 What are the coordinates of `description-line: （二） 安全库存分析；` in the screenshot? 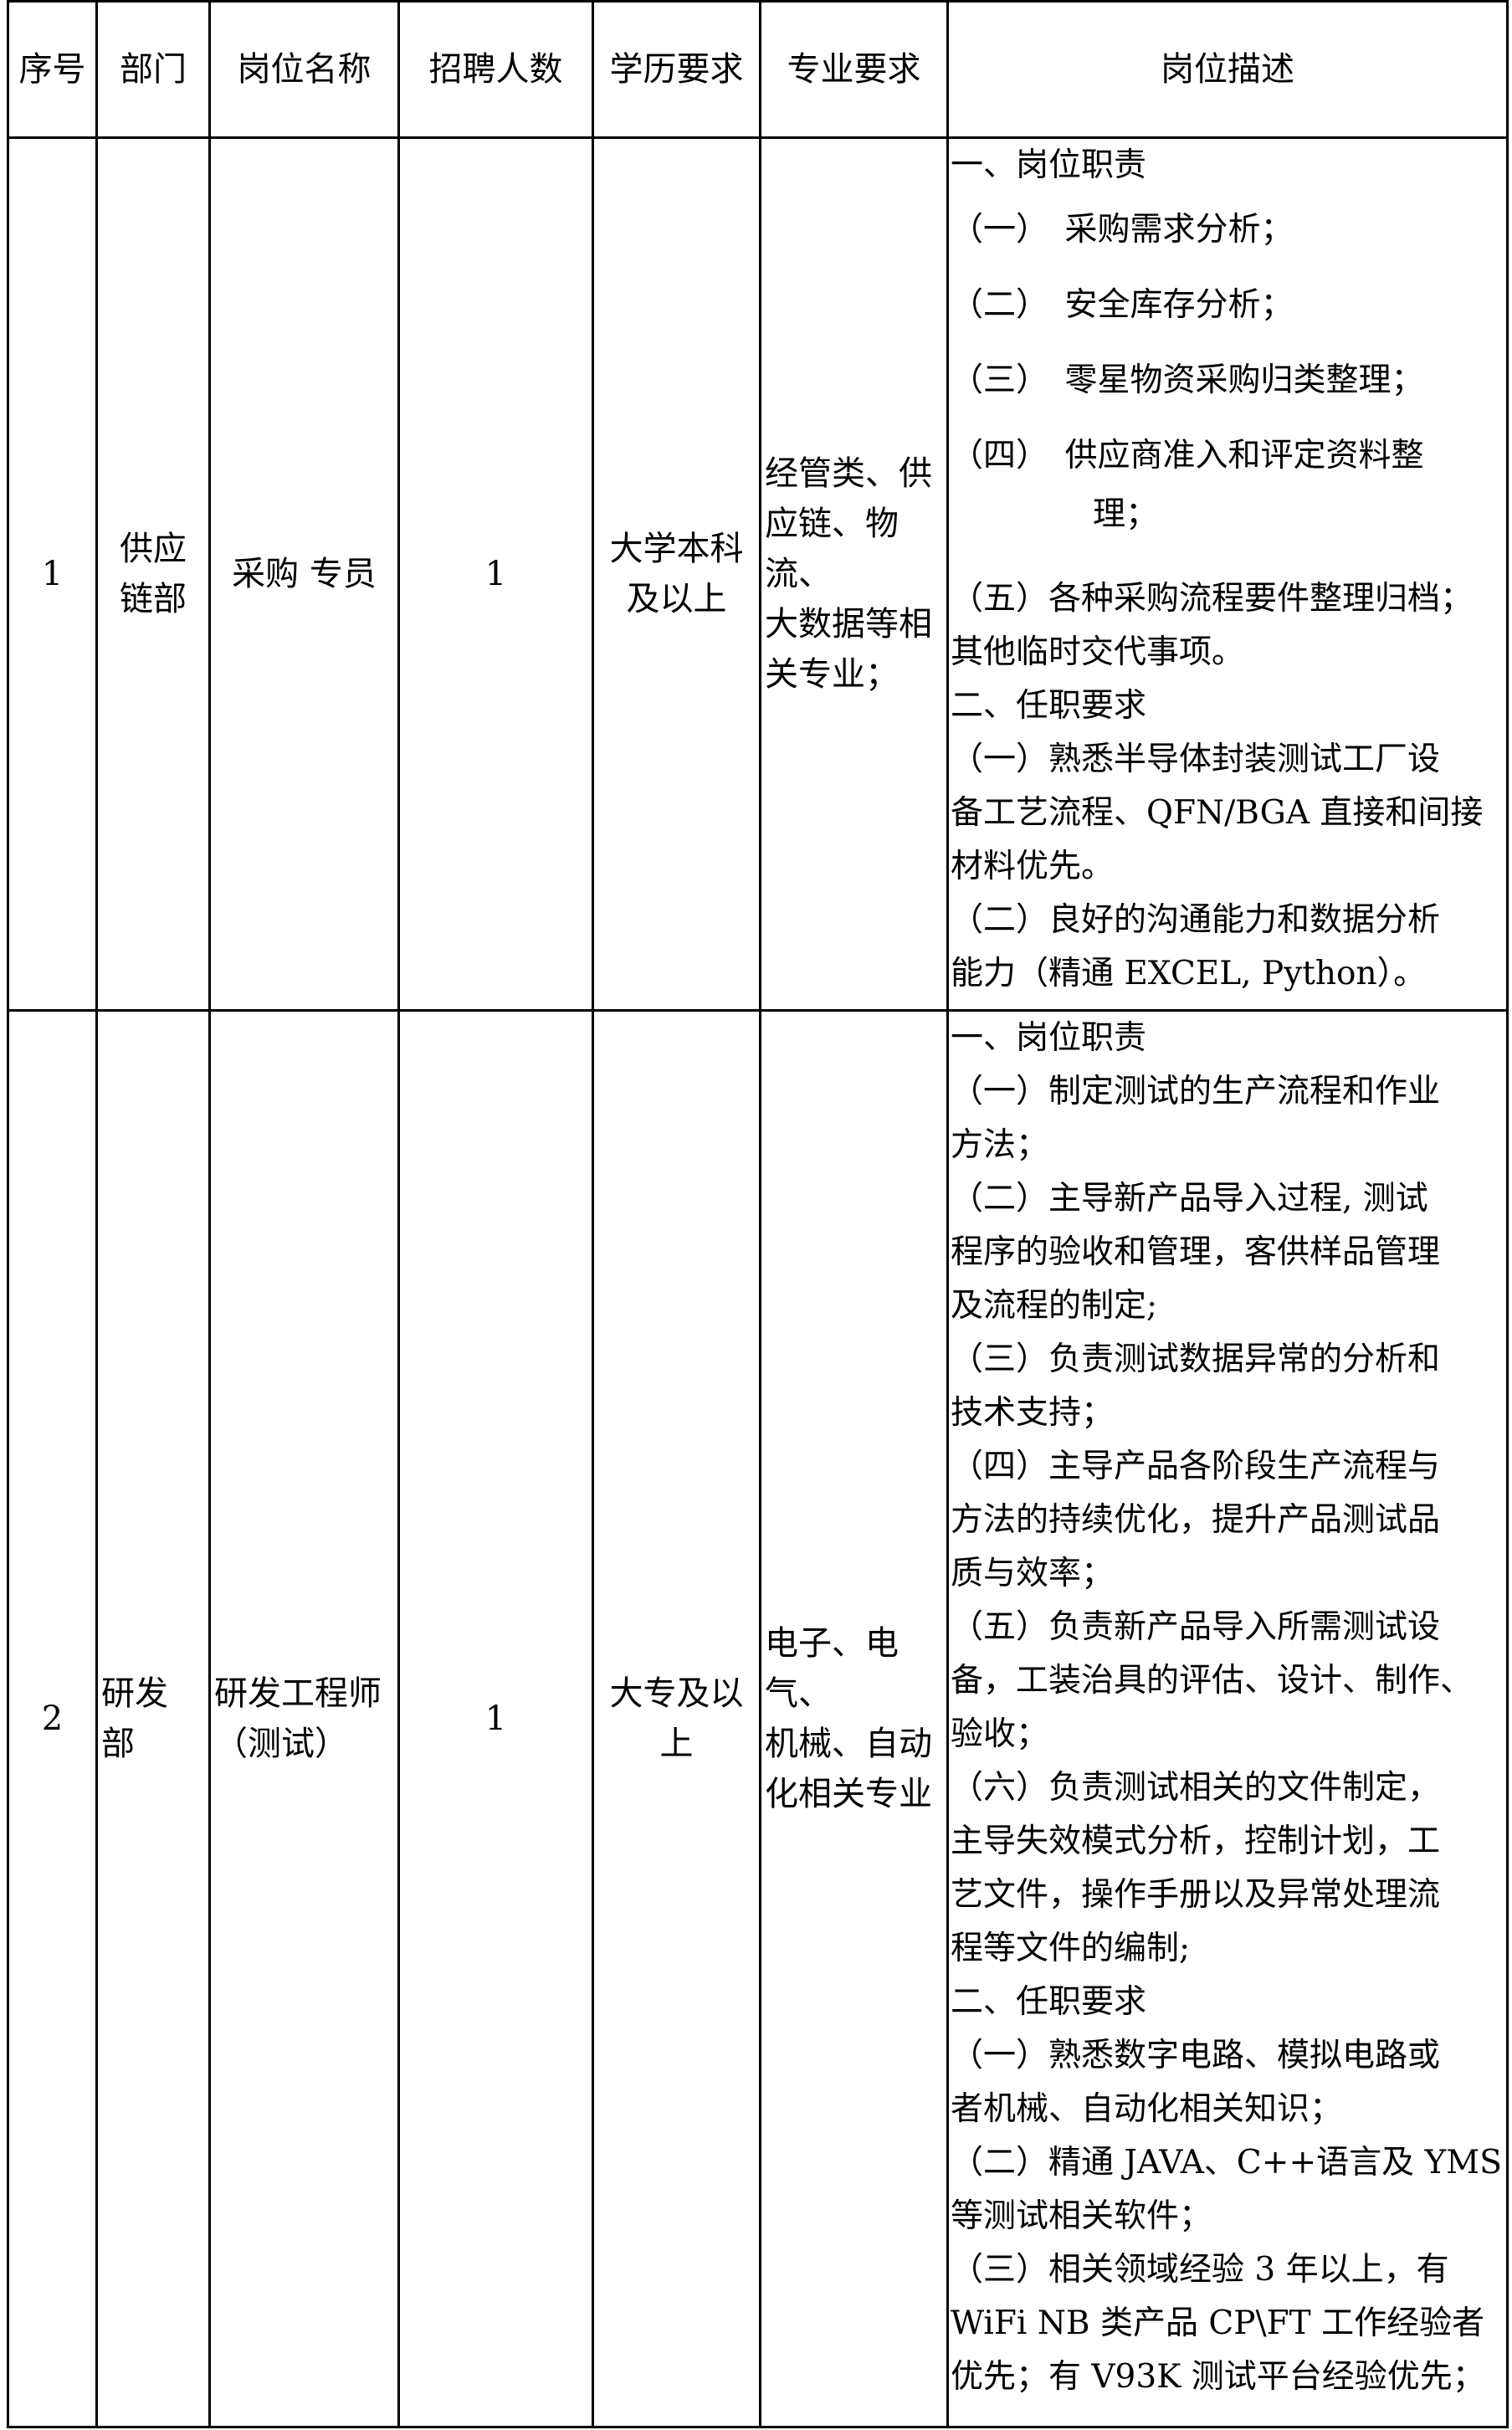 It's located at (1122, 305).